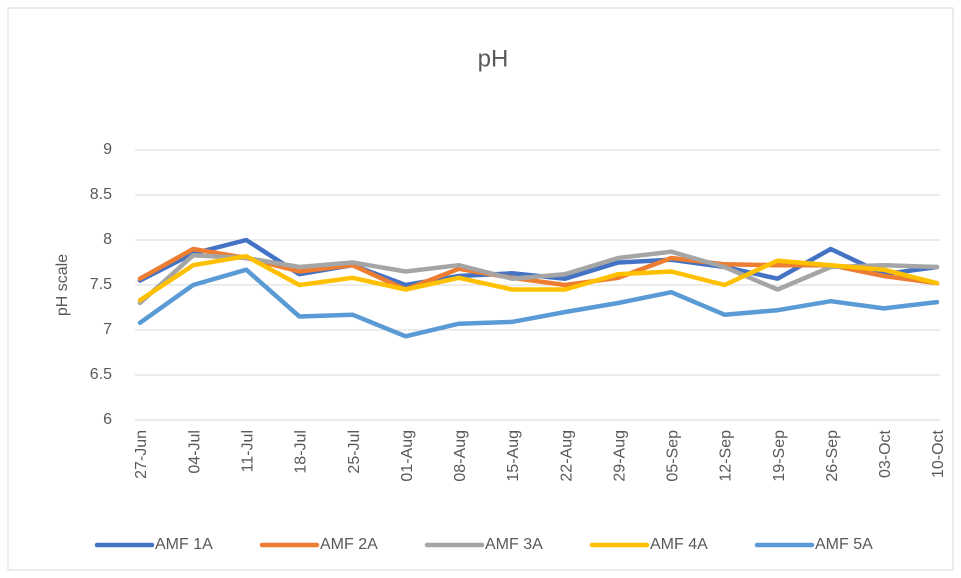 Image resolution: width=961 pixels, height=578 pixels. Describe the element at coordinates (514, 544) in the screenshot. I see `legend-label: AMF 3A` at that location.